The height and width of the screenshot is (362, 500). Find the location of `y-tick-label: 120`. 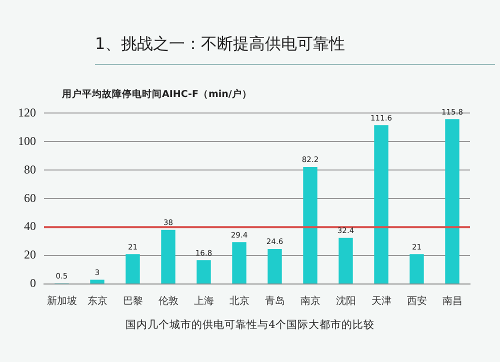

y-tick-label: 120 is located at coordinates (27, 112).